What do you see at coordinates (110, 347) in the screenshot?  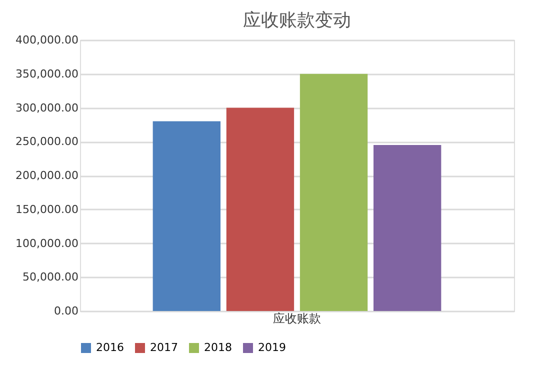 I see `legend-label: 2016` at bounding box center [110, 347].